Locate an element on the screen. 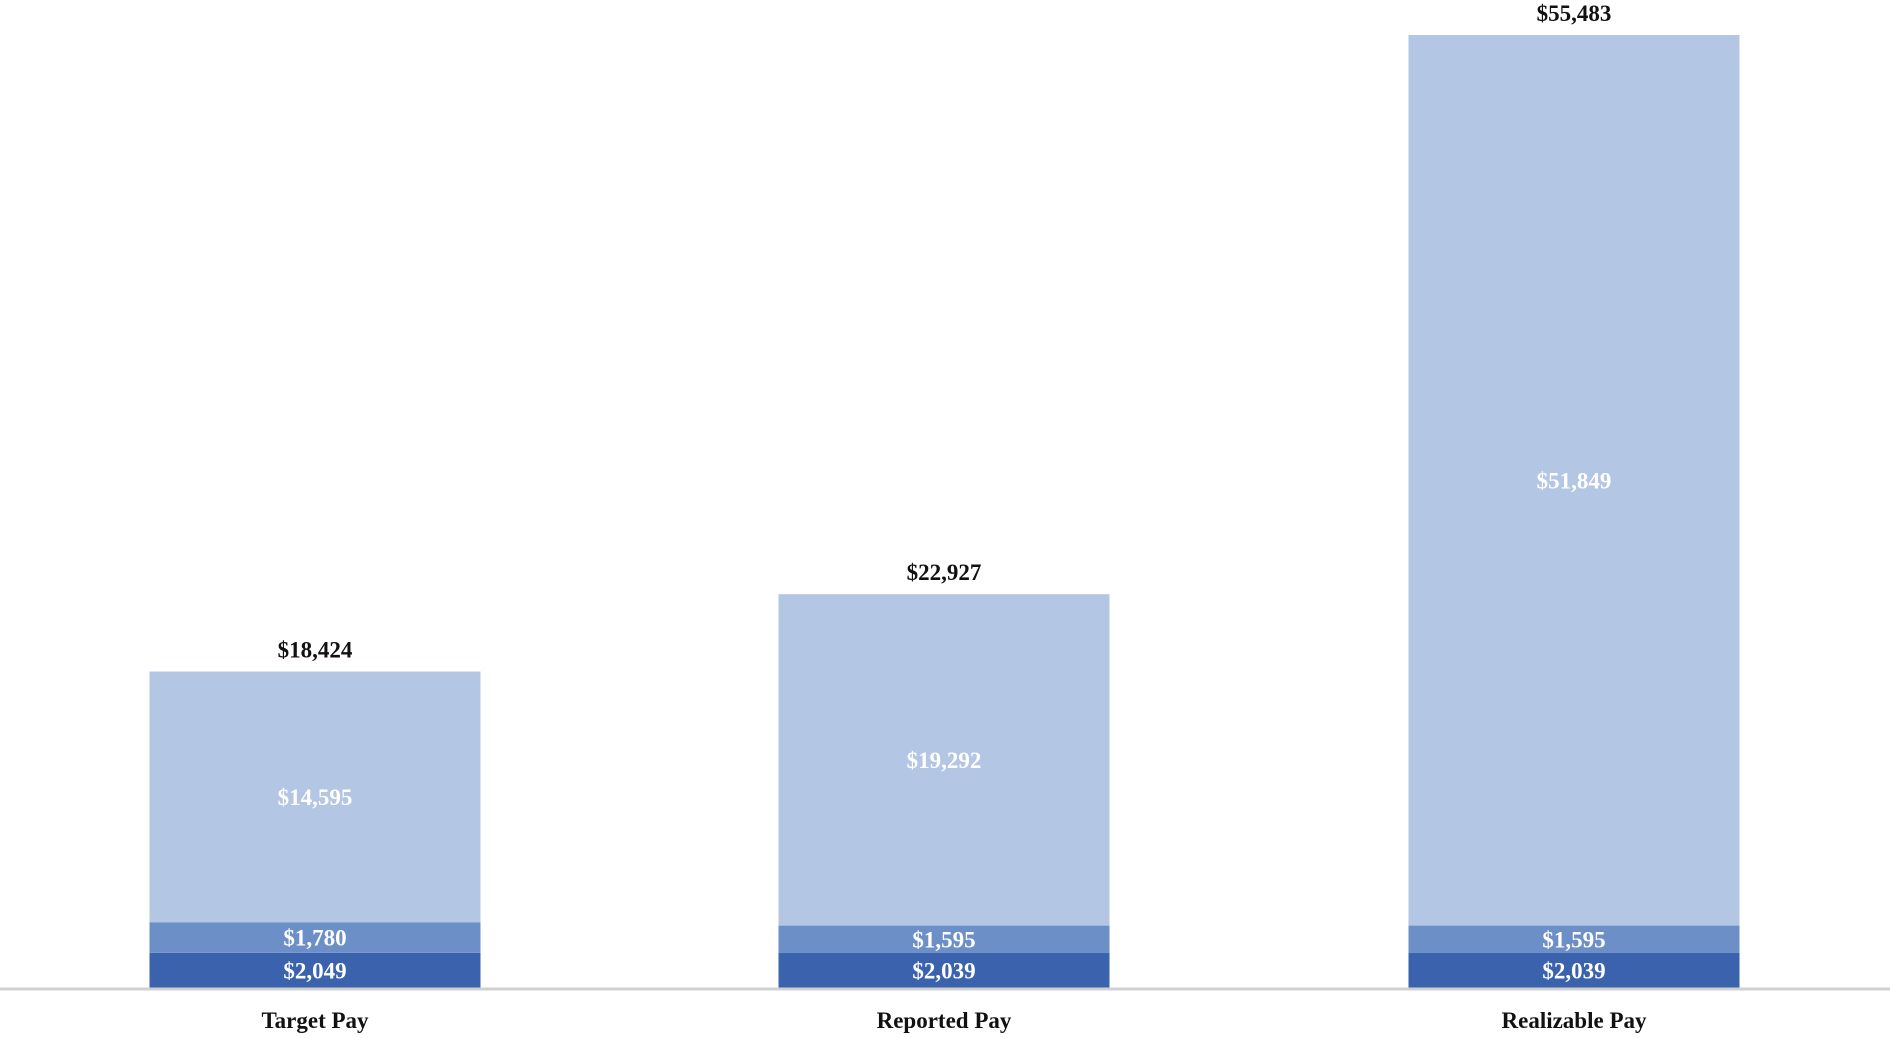  data-label: $2,049 is located at coordinates (314, 970).